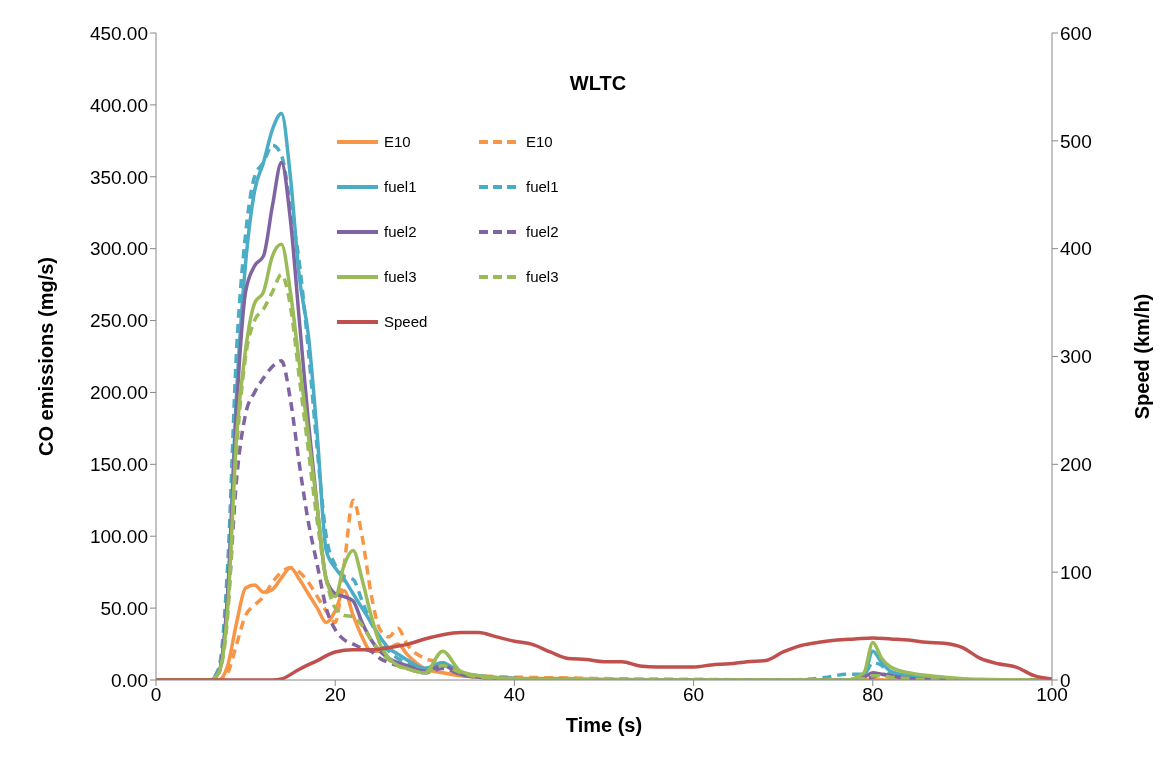 The height and width of the screenshot is (762, 1164). I want to click on y2-tick-label: 500, so click(1076, 141).